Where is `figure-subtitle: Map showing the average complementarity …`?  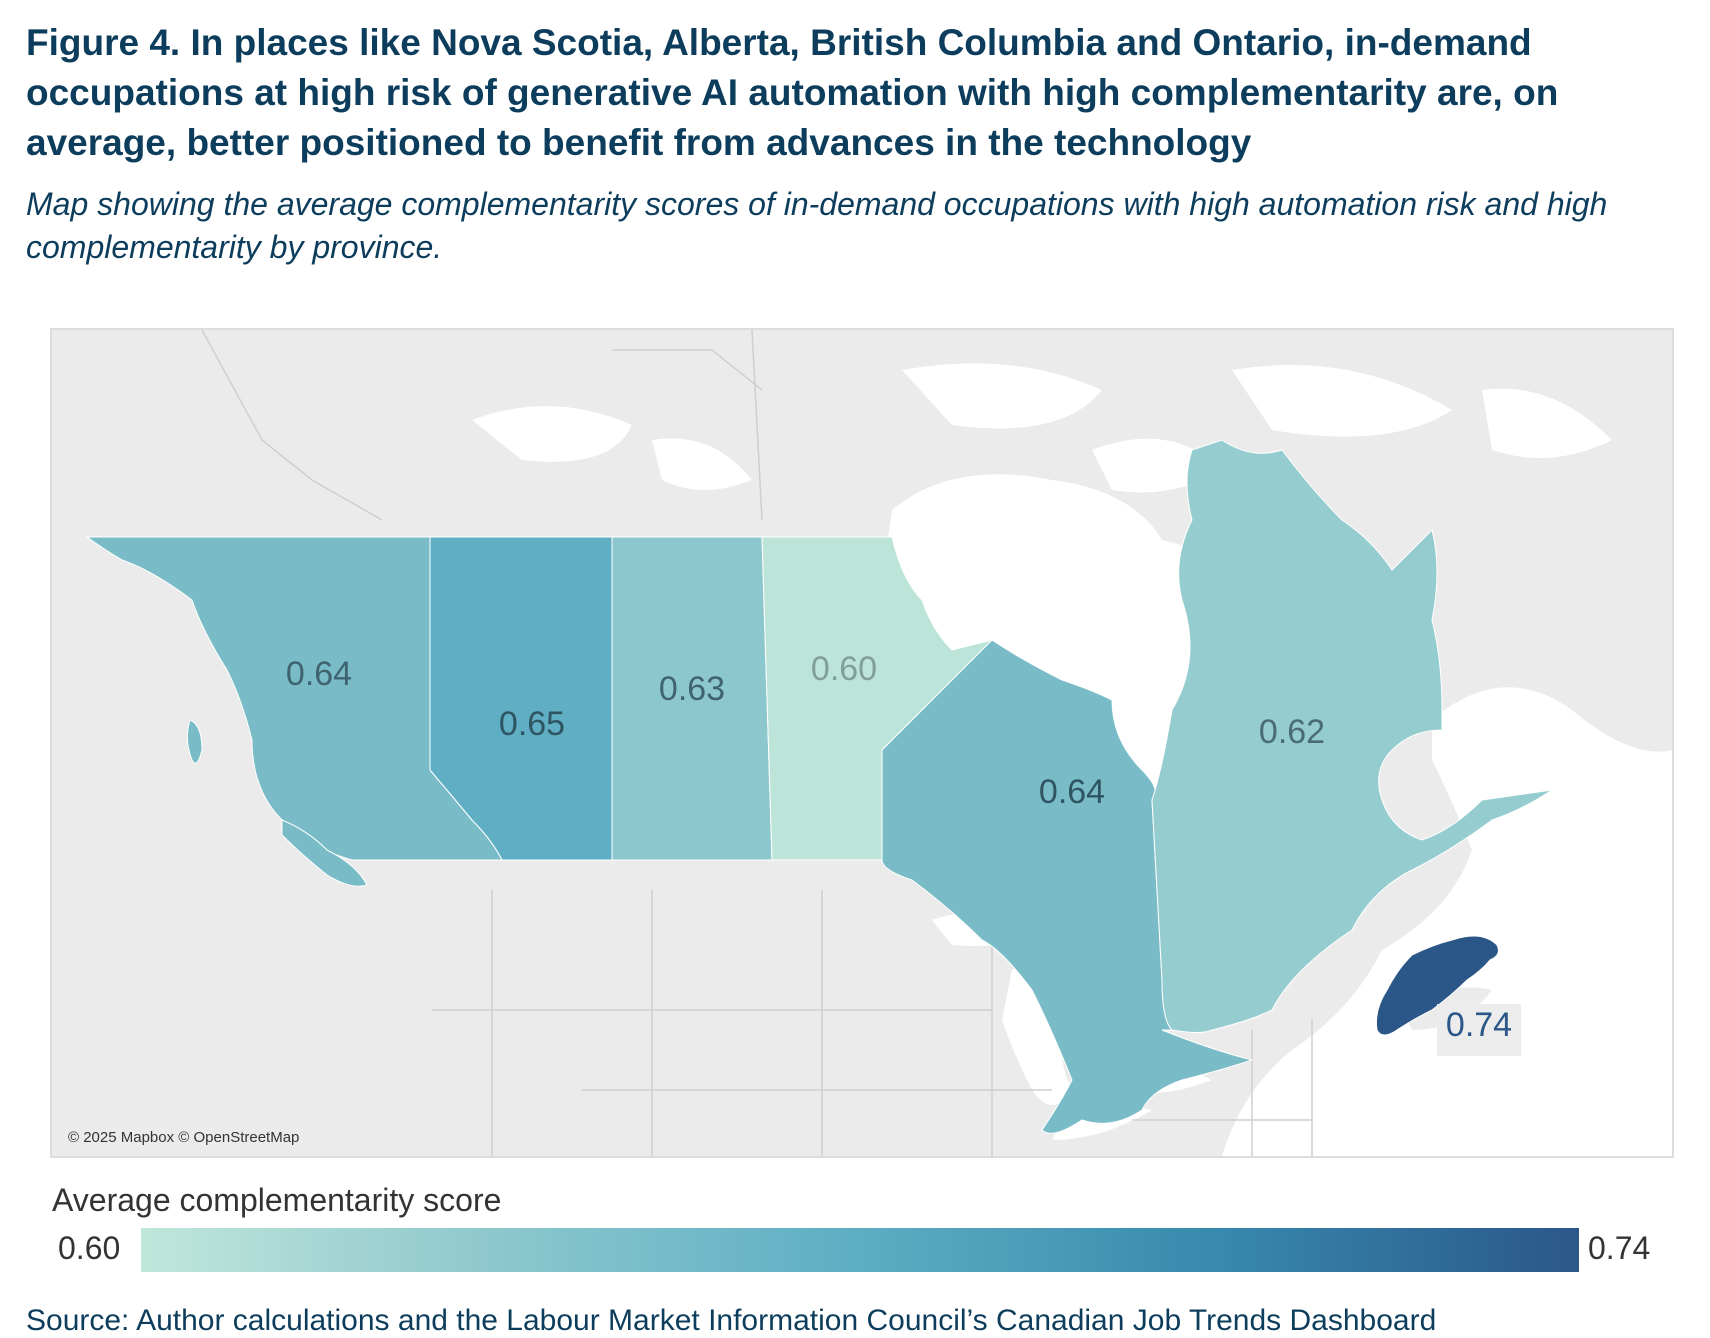
figure-subtitle: Map showing the average complementarity … is located at coordinates (817, 225).